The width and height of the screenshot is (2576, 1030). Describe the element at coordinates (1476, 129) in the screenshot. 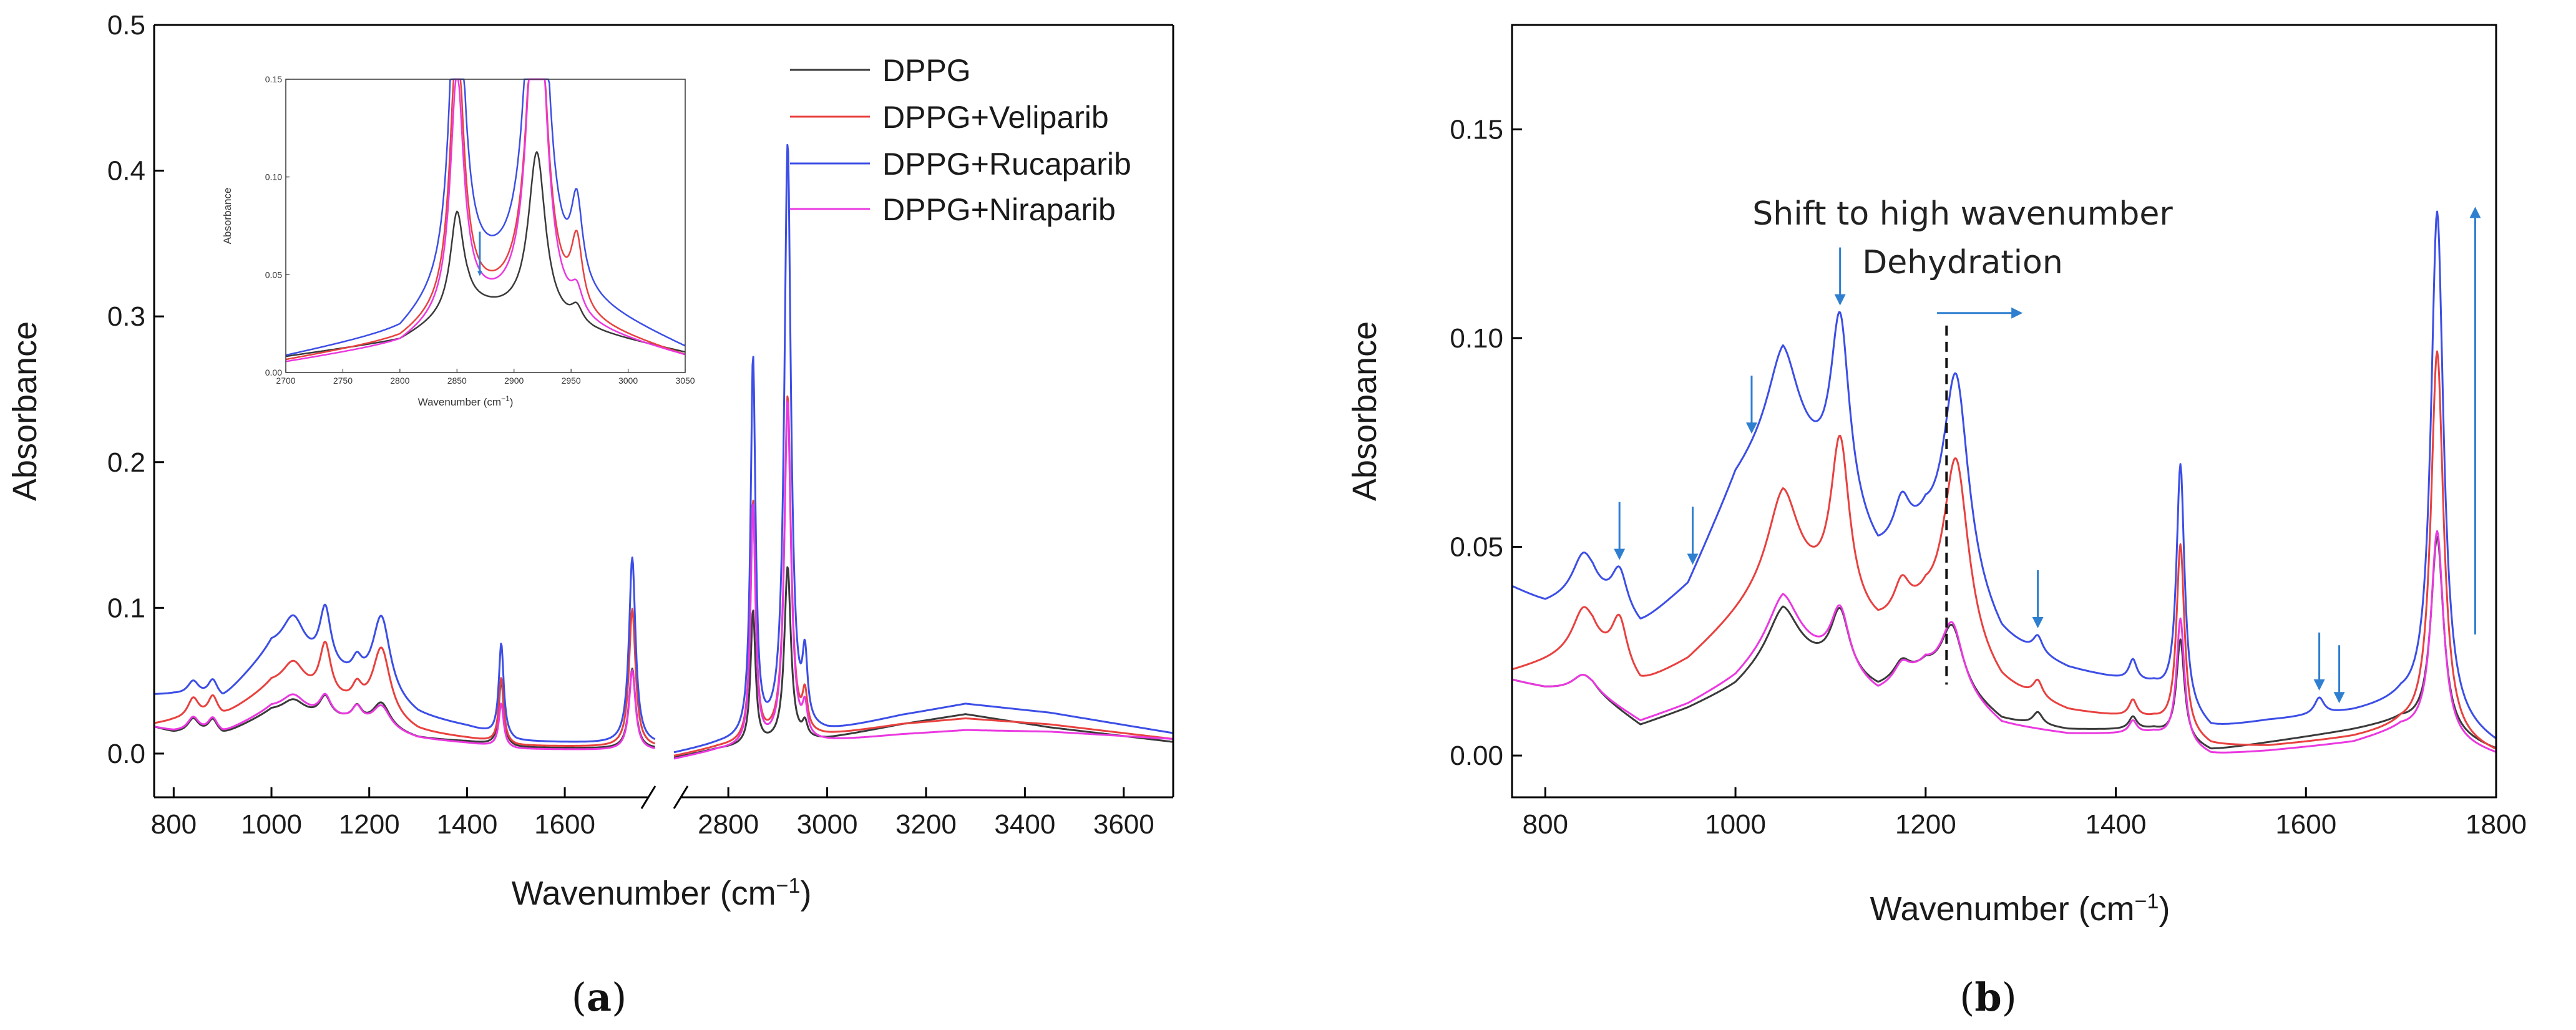

I see `ytick-label: 0.15` at that location.